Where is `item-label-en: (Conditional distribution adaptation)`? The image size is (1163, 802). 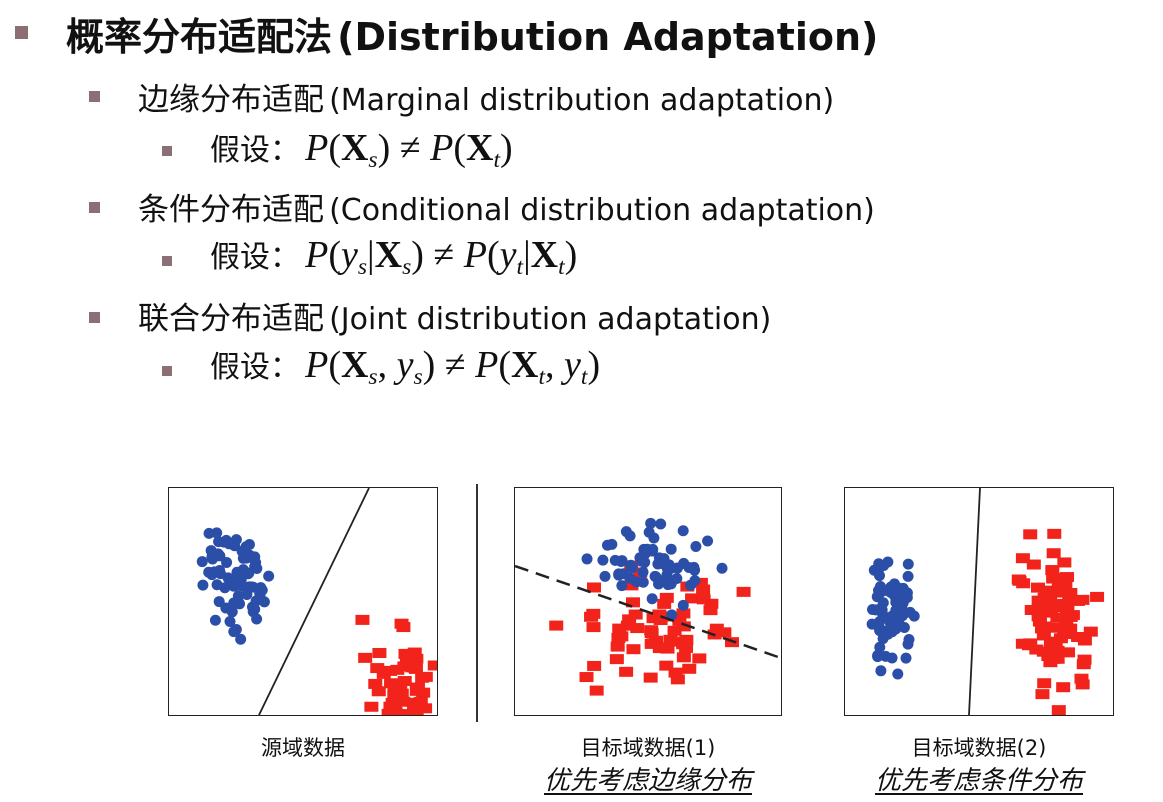
item-label-en: (Conditional distribution adaptation) is located at coordinates (602, 210).